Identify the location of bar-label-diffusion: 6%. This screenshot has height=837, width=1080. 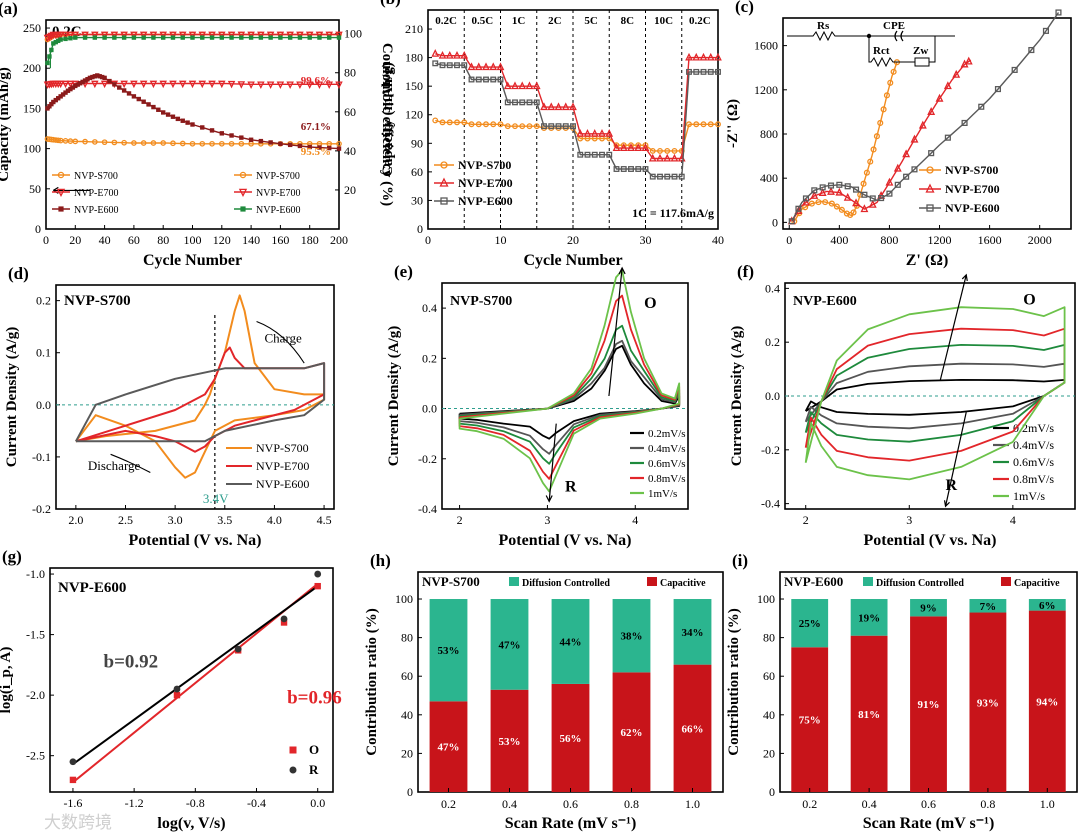
(1047, 606).